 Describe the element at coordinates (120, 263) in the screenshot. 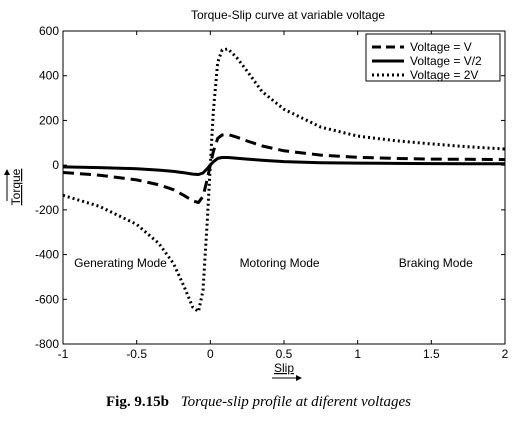

I see `mode-annotation-0: Generating Mode` at that location.